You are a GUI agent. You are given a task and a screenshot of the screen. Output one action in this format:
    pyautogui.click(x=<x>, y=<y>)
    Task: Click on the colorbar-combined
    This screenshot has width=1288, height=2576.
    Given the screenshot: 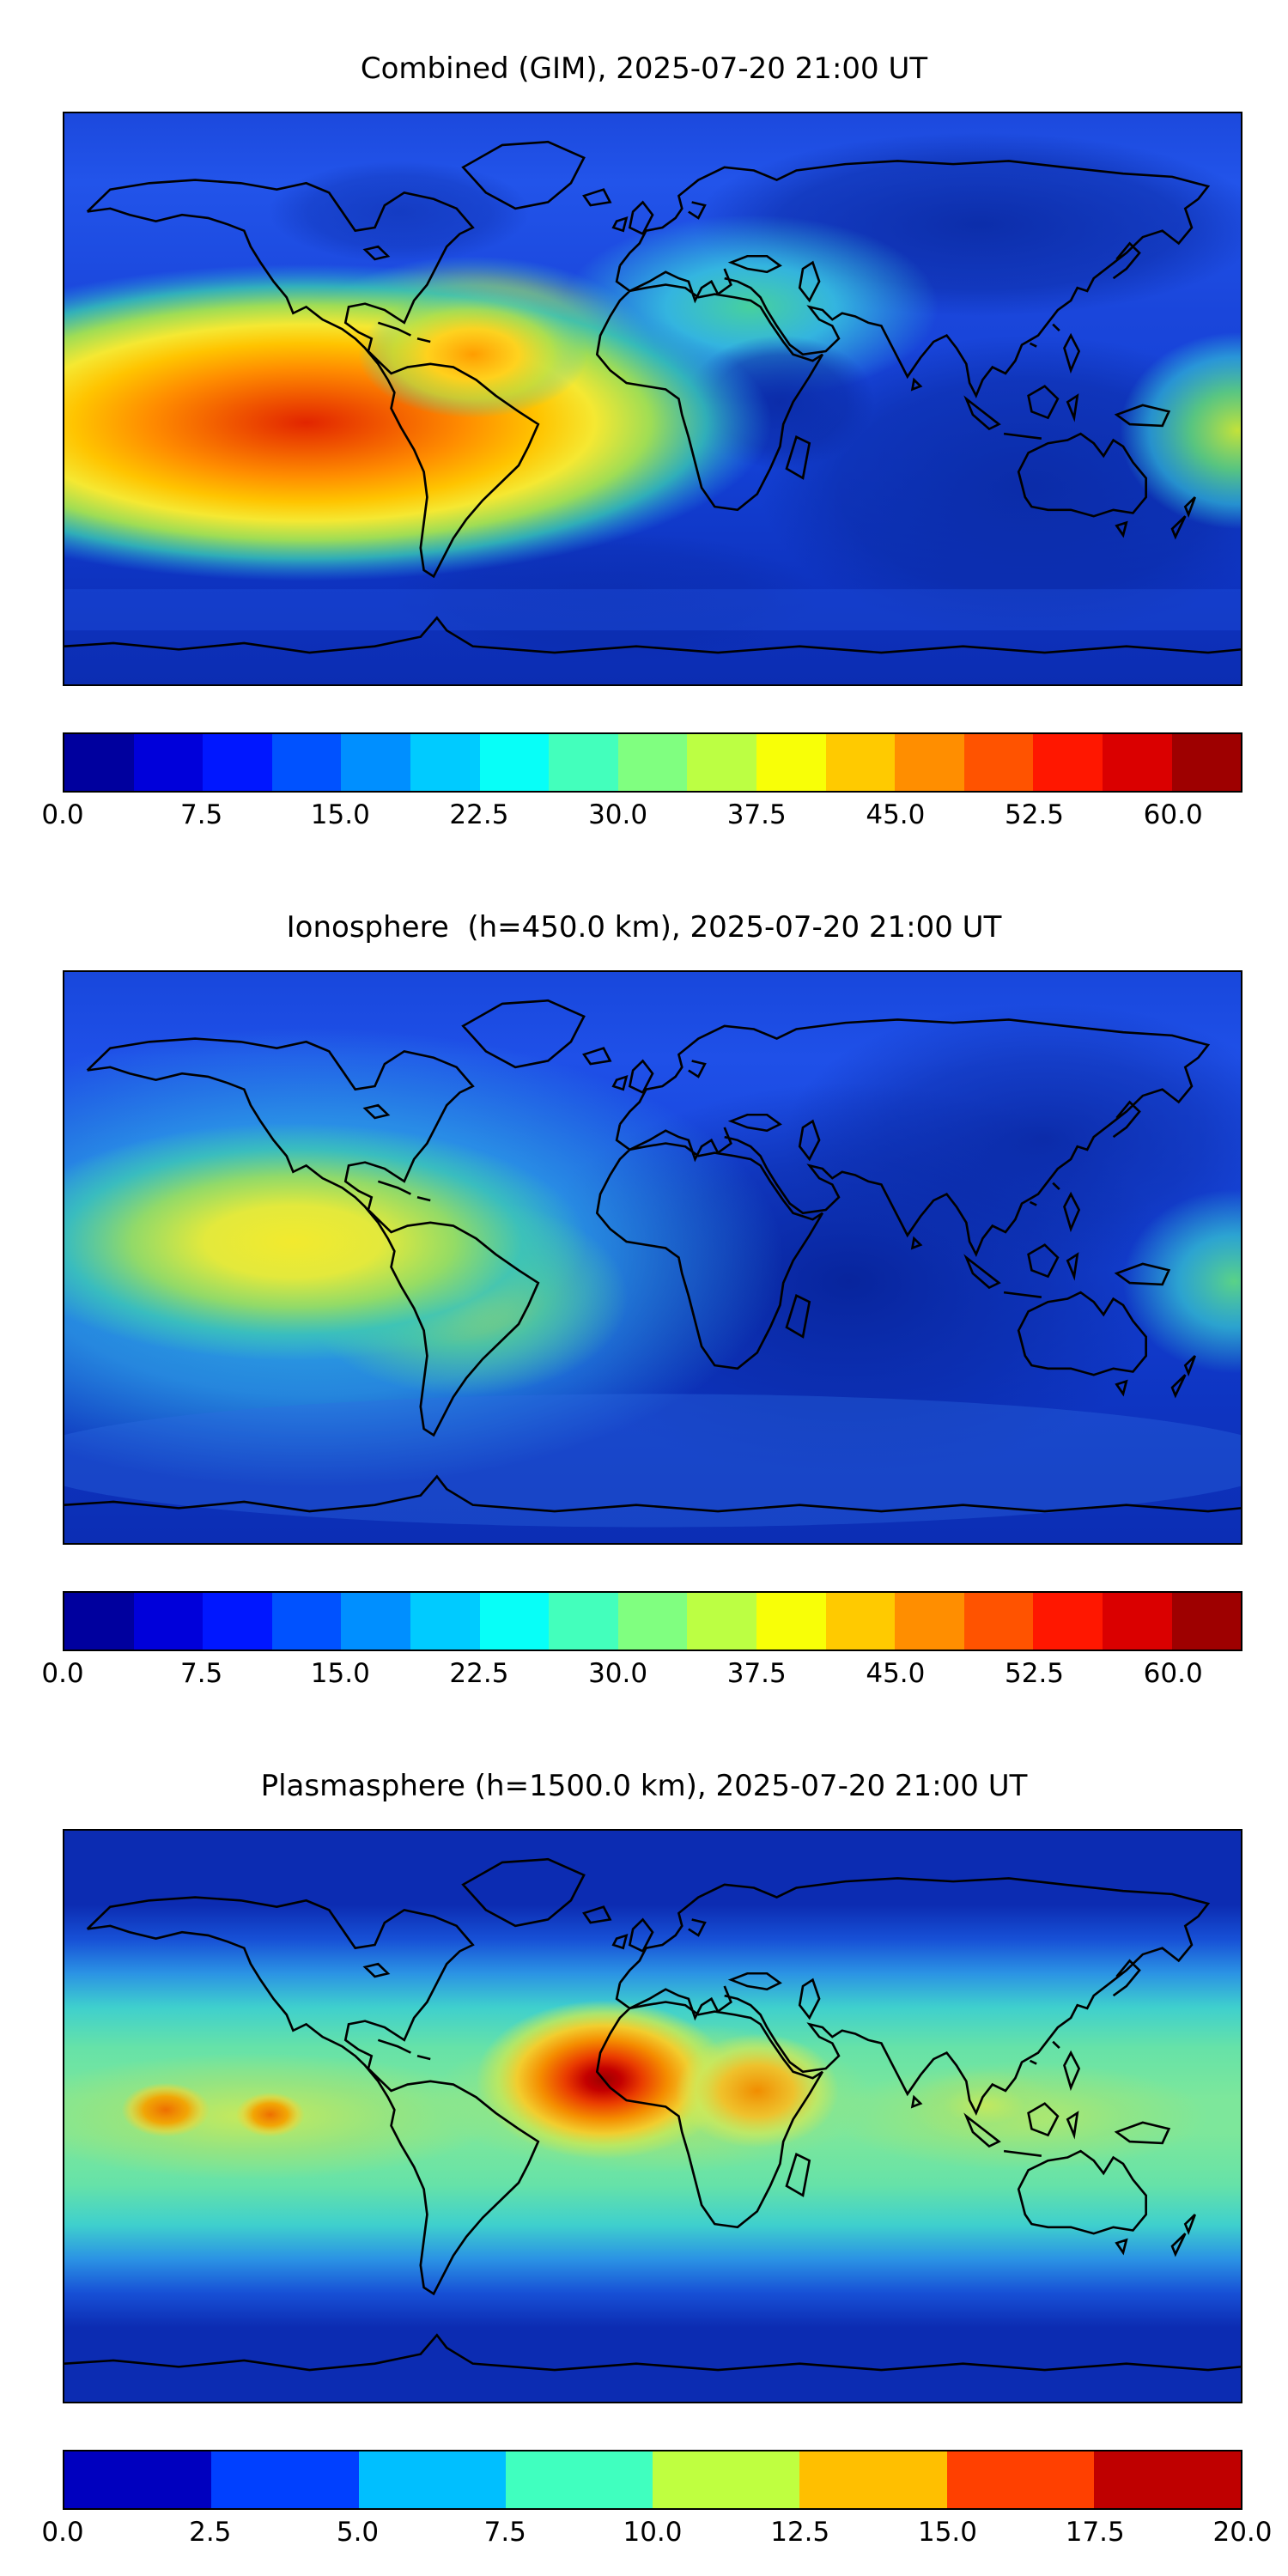 What is the action you would take?
    pyautogui.click(x=652, y=762)
    